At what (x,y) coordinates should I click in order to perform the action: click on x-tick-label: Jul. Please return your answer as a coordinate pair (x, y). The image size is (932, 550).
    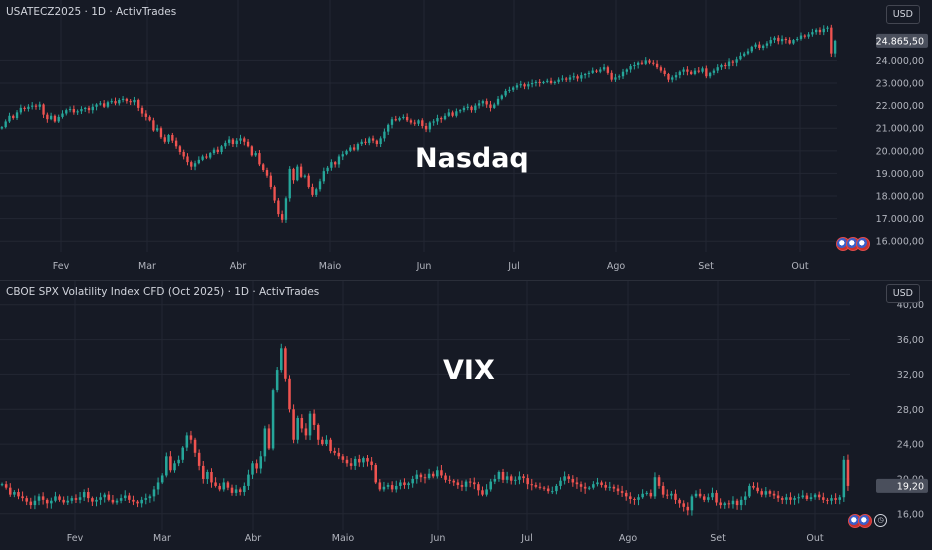
    Looking at the image, I should click on (526, 538).